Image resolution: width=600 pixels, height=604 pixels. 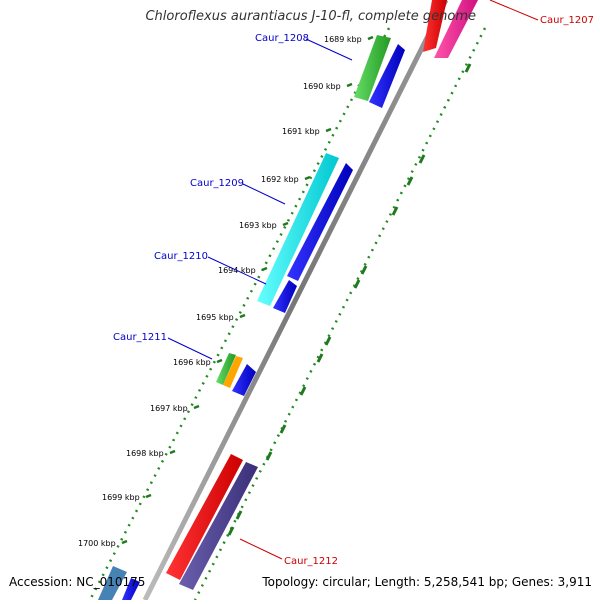 I want to click on gene-steel, so click(x=112, y=583).